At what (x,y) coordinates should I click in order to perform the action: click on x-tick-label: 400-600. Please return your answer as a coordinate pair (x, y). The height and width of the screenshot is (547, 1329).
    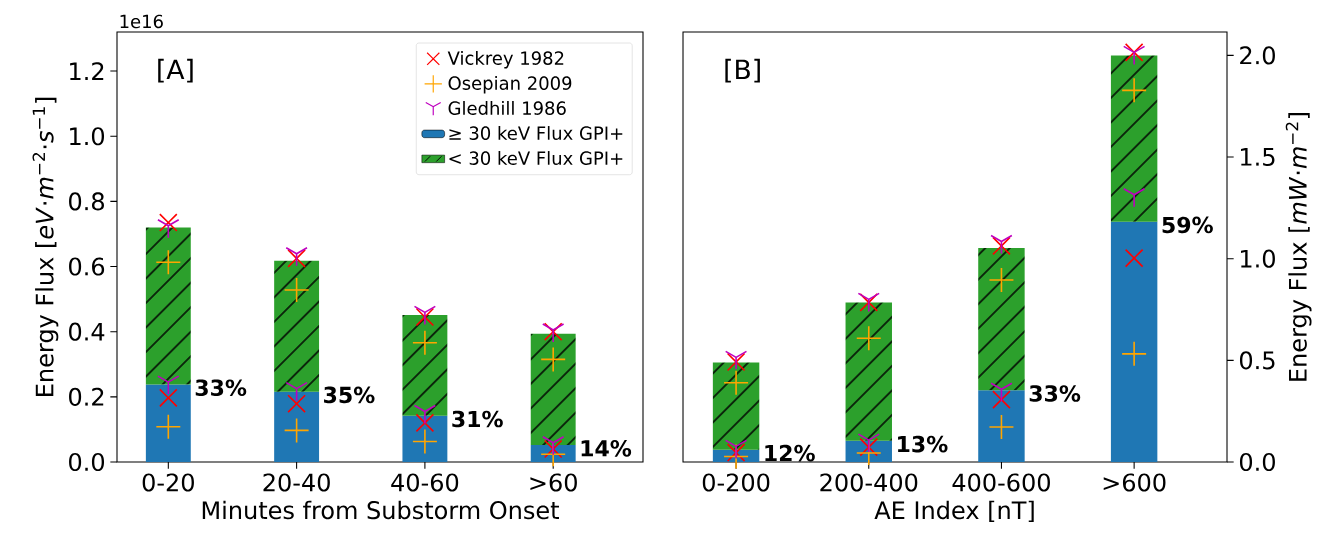
    Looking at the image, I should click on (1001, 482).